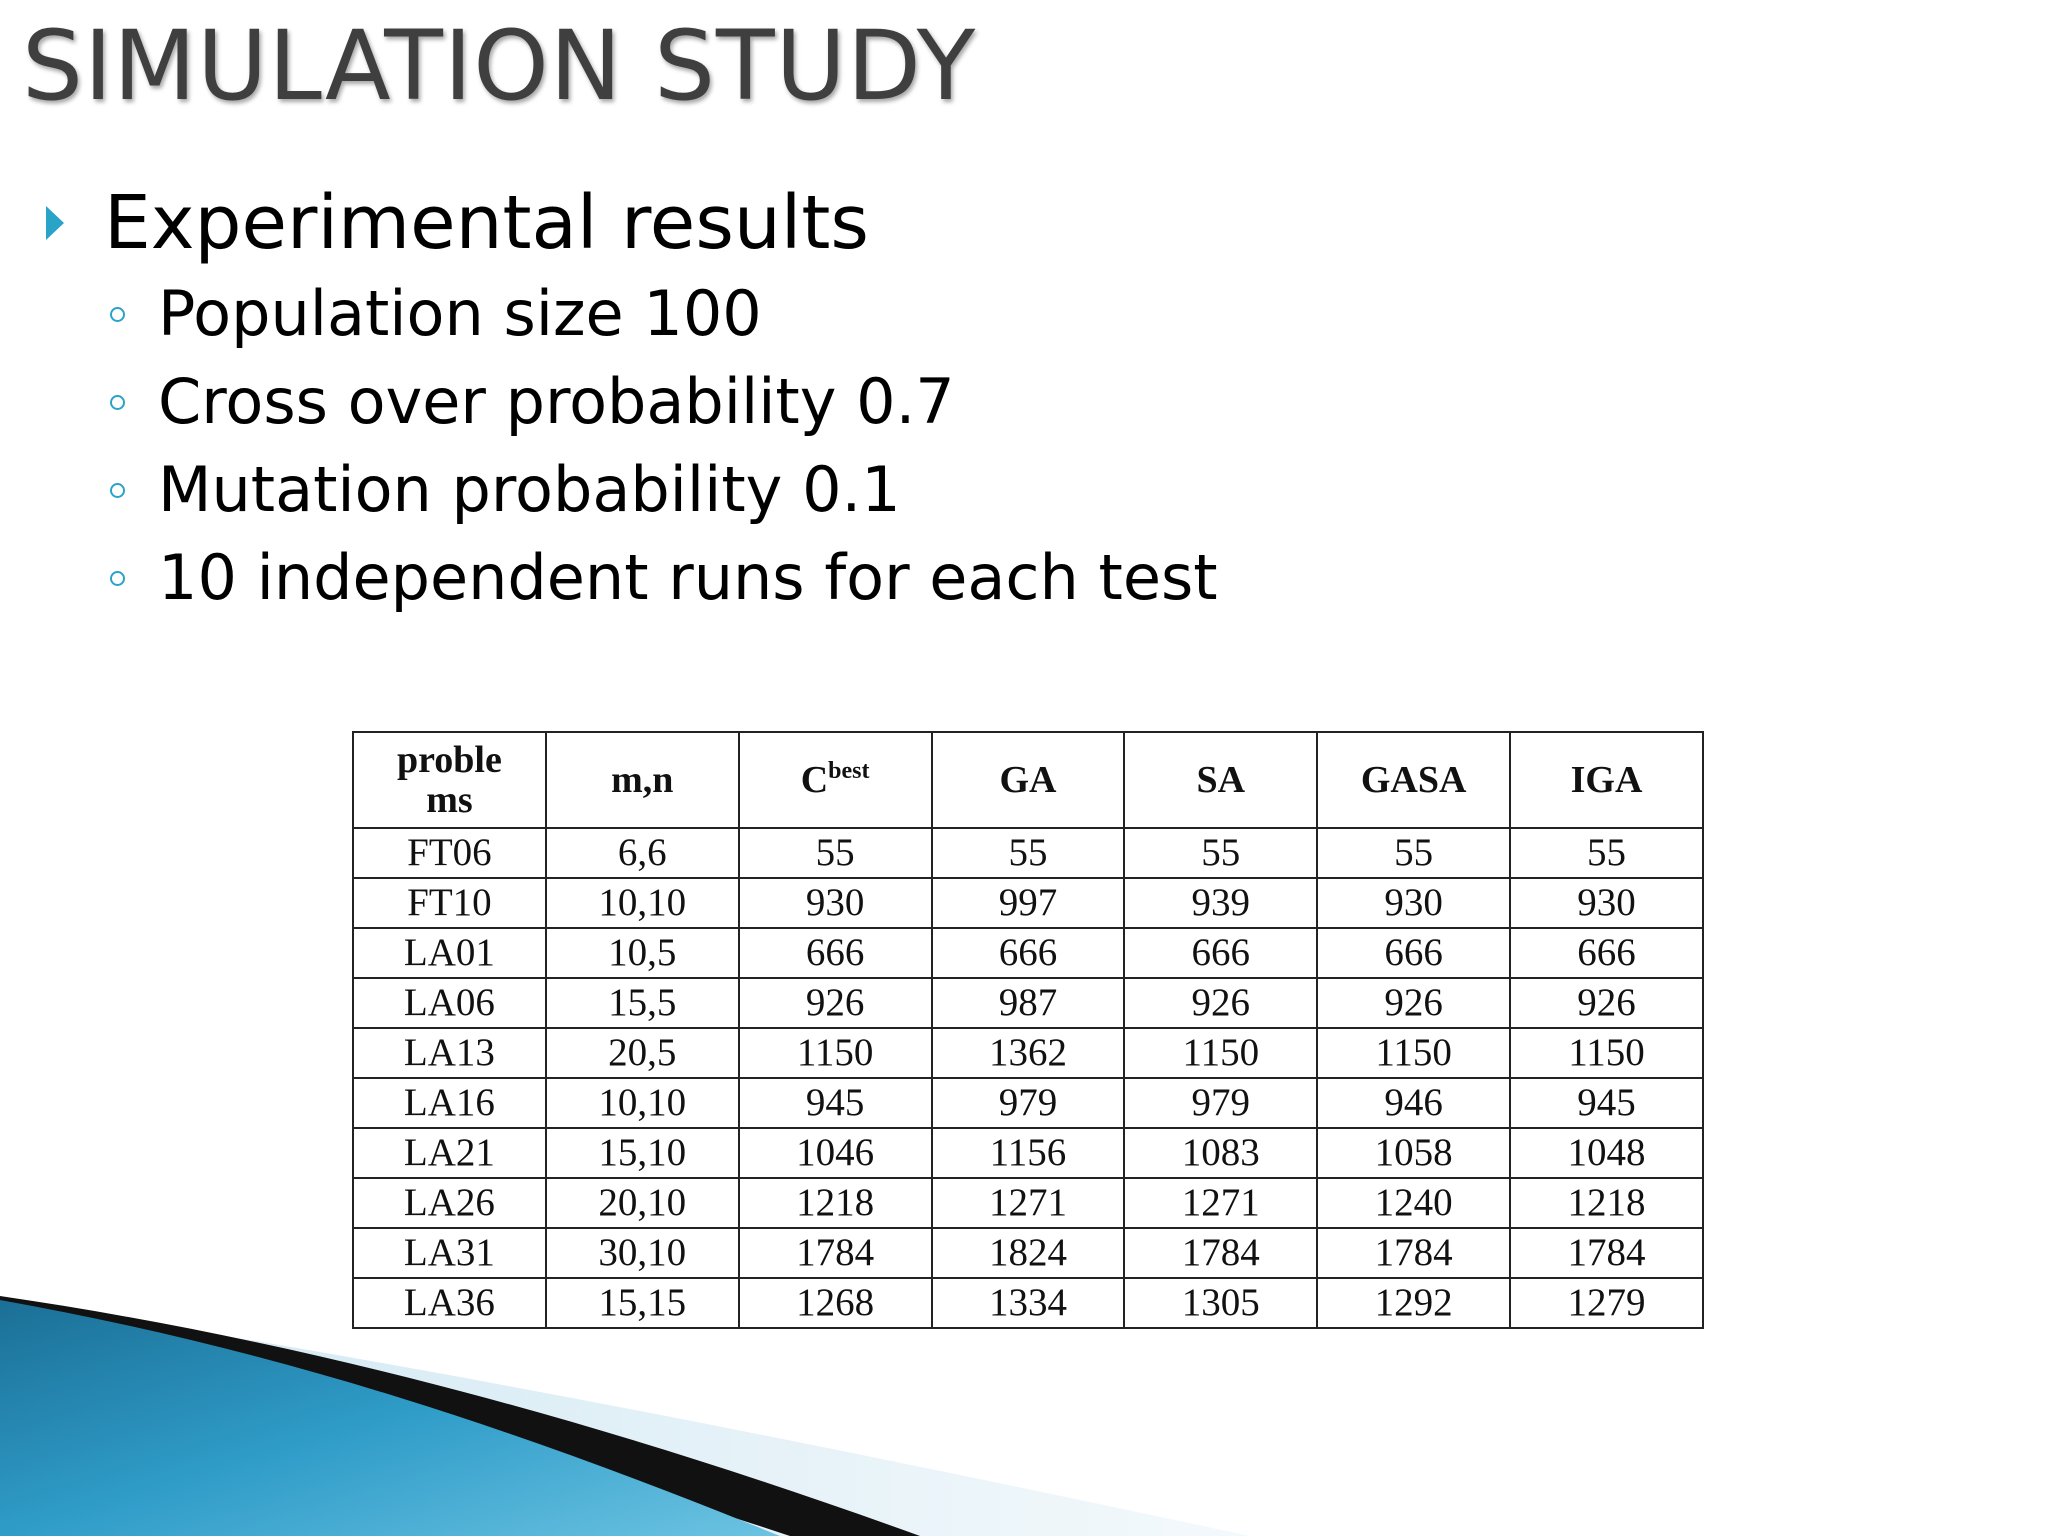  What do you see at coordinates (449, 780) in the screenshot?
I see `header-problems: proble ms` at bounding box center [449, 780].